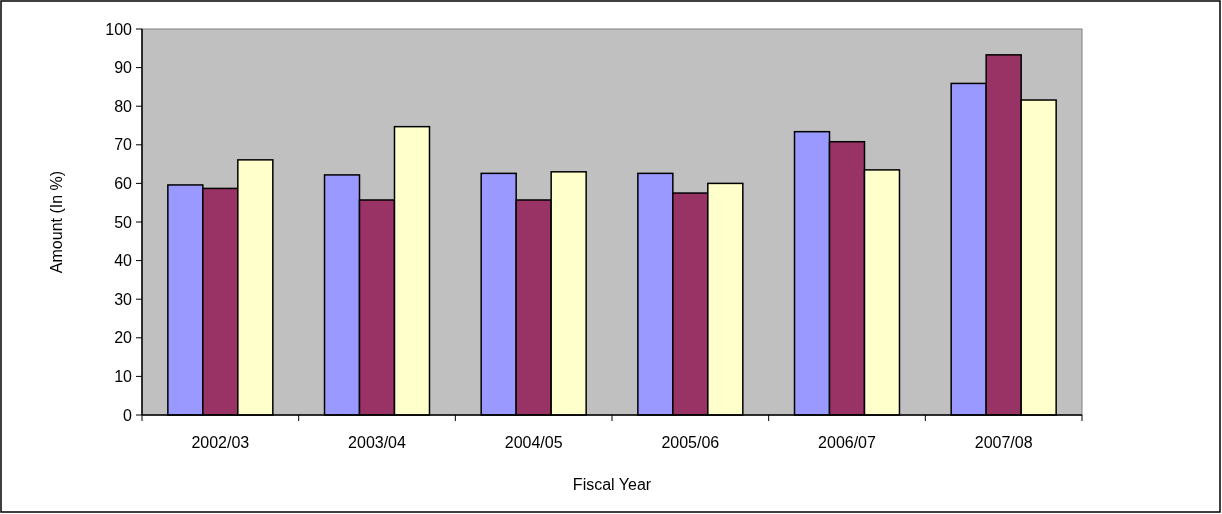 Image resolution: width=1222 pixels, height=514 pixels. Describe the element at coordinates (377, 442) in the screenshot. I see `x-tick-label: 2003/04` at that location.